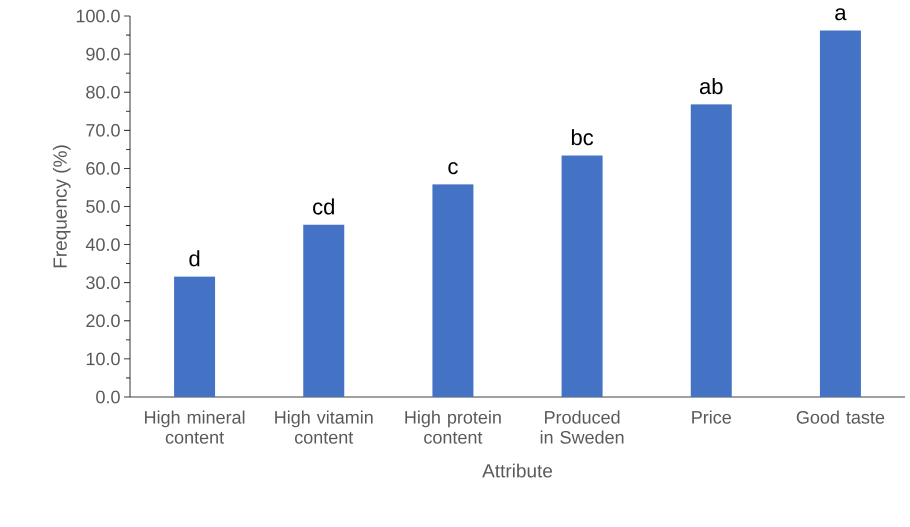 The height and width of the screenshot is (527, 910). Describe the element at coordinates (194, 258) in the screenshot. I see `annotation: d` at that location.